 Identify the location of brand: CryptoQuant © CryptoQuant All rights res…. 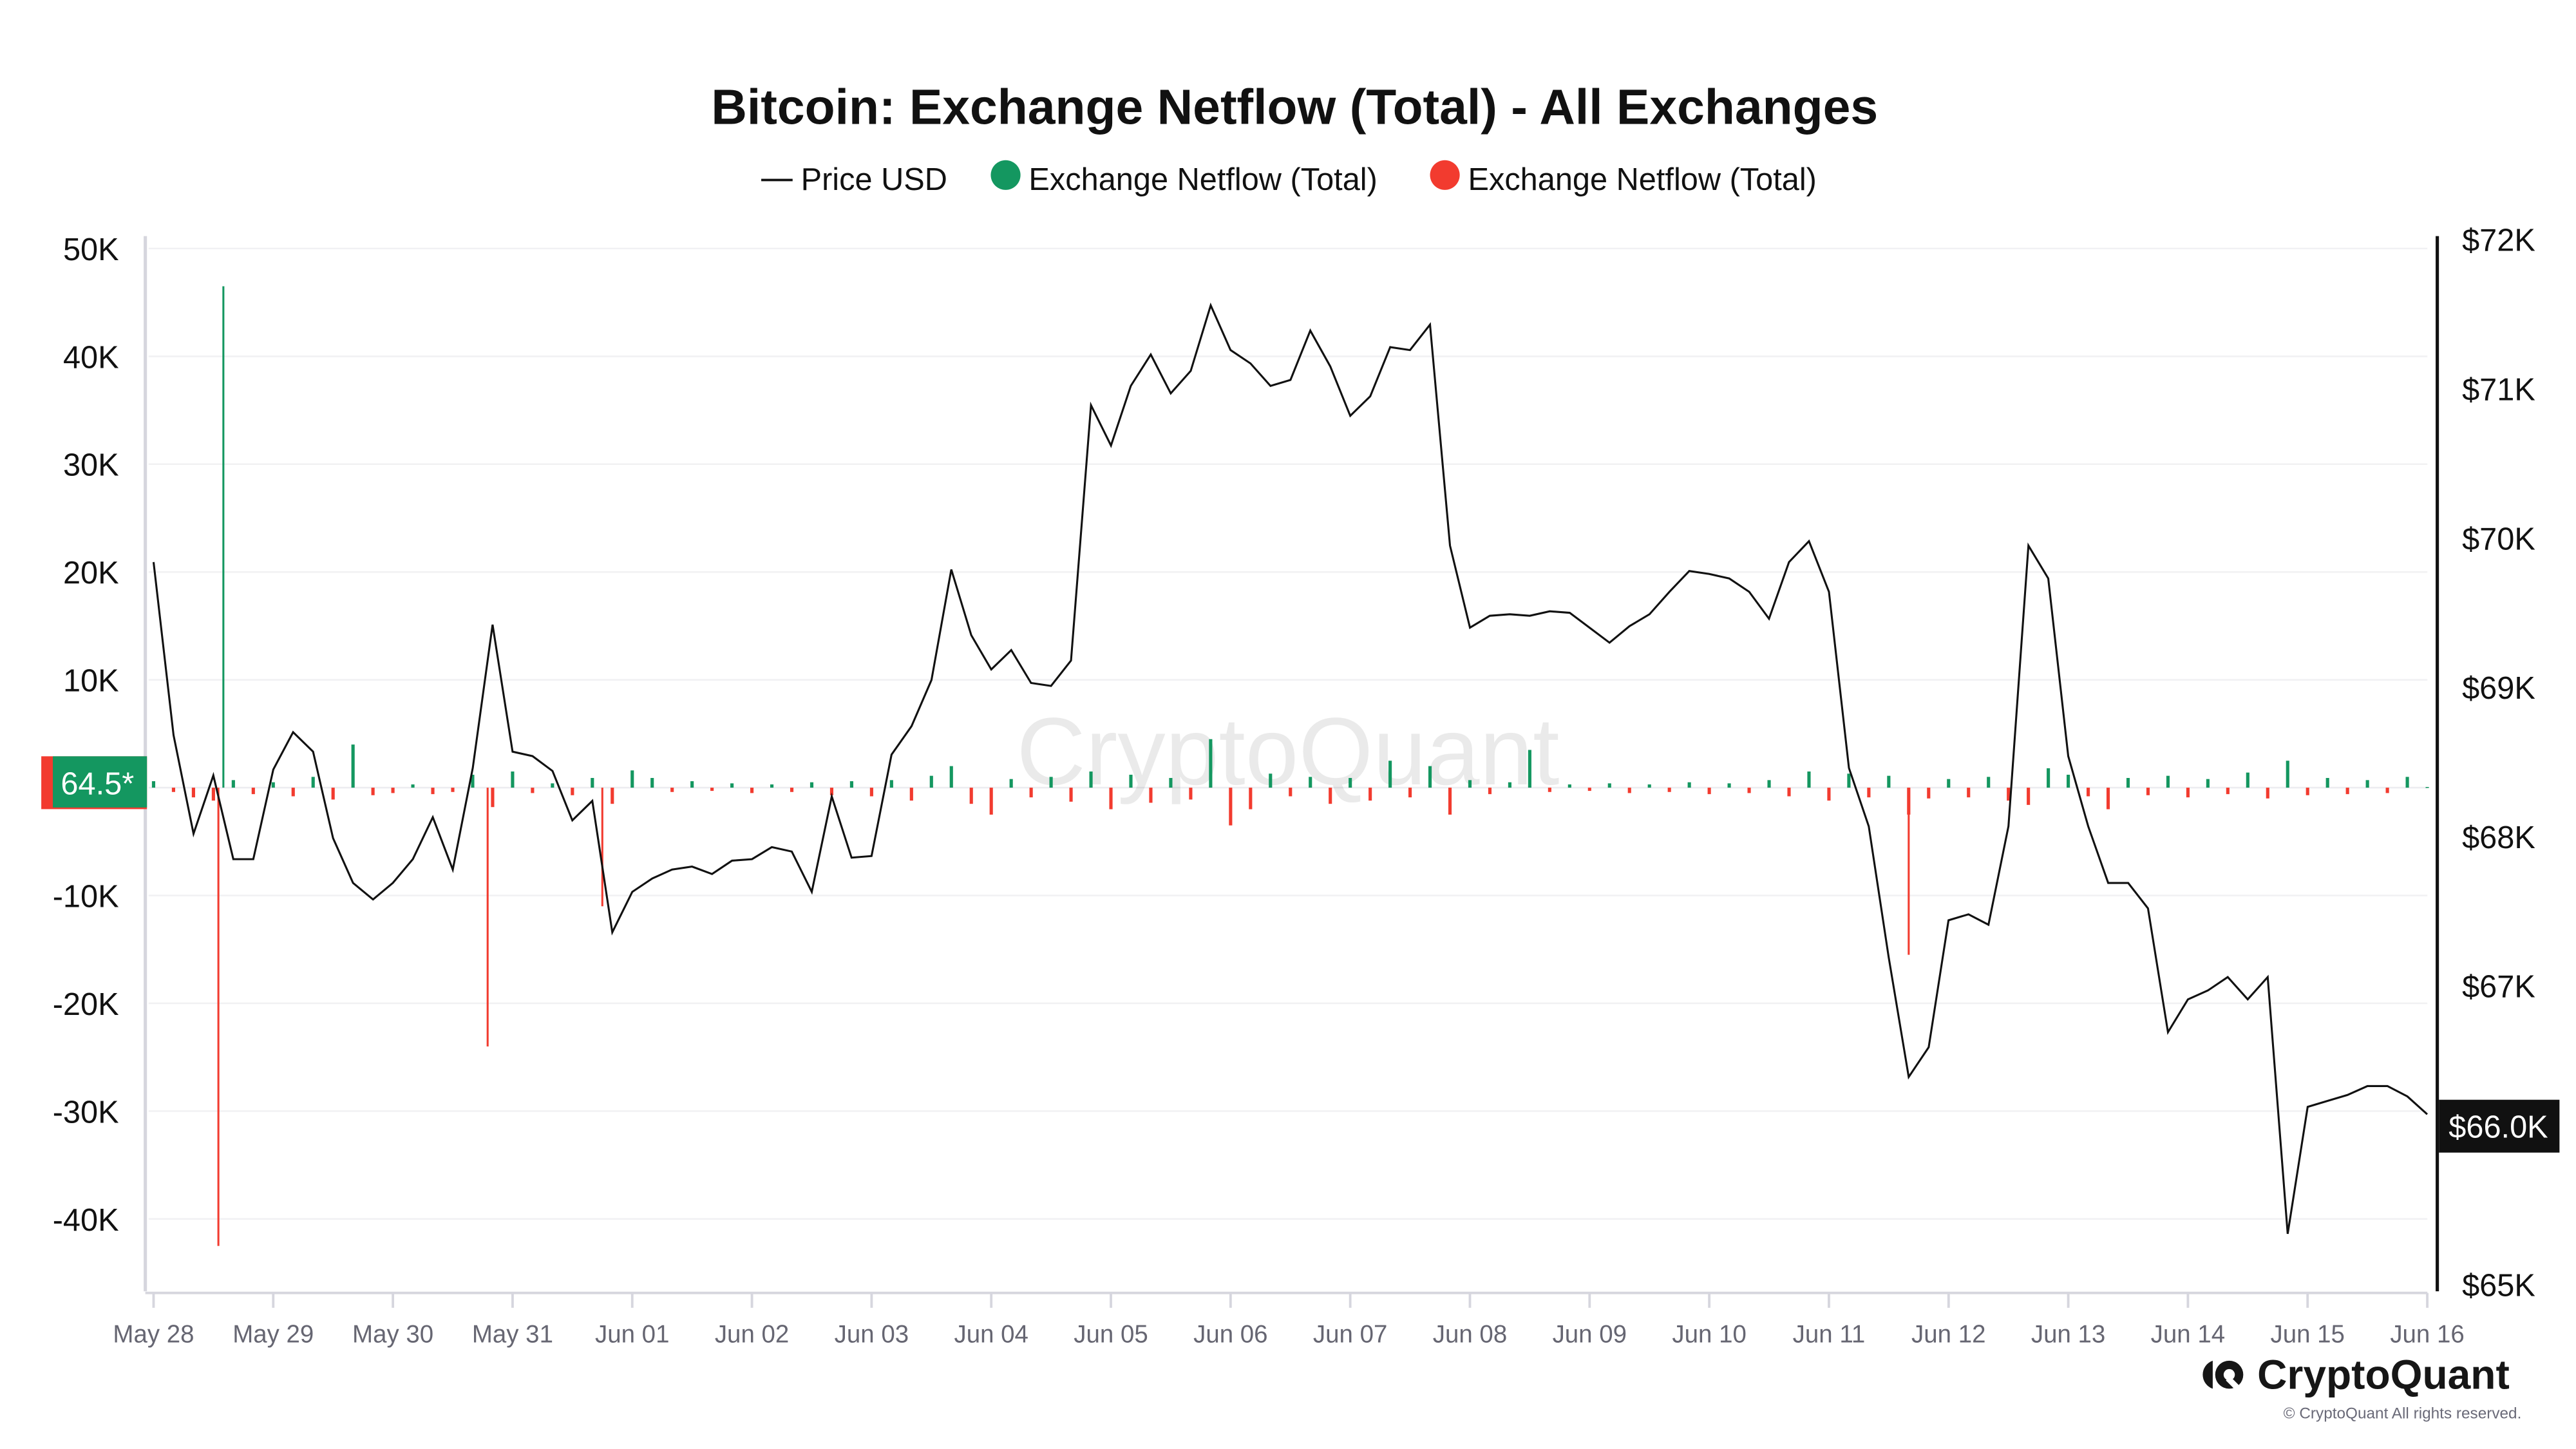
(2362, 1387).